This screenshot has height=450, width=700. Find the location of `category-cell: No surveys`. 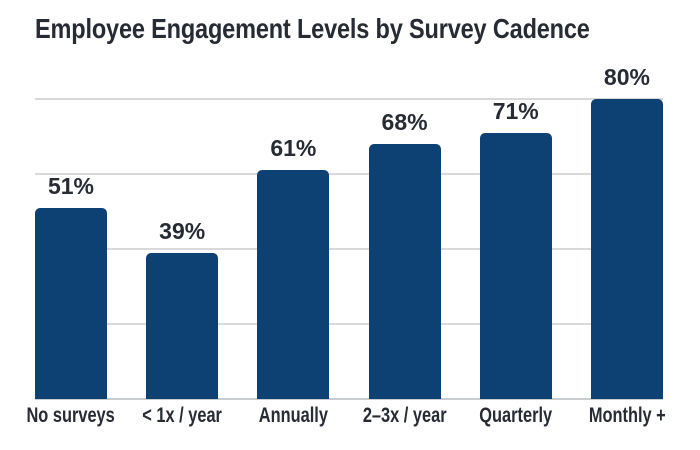

category-cell: No surveys is located at coordinates (71, 416).